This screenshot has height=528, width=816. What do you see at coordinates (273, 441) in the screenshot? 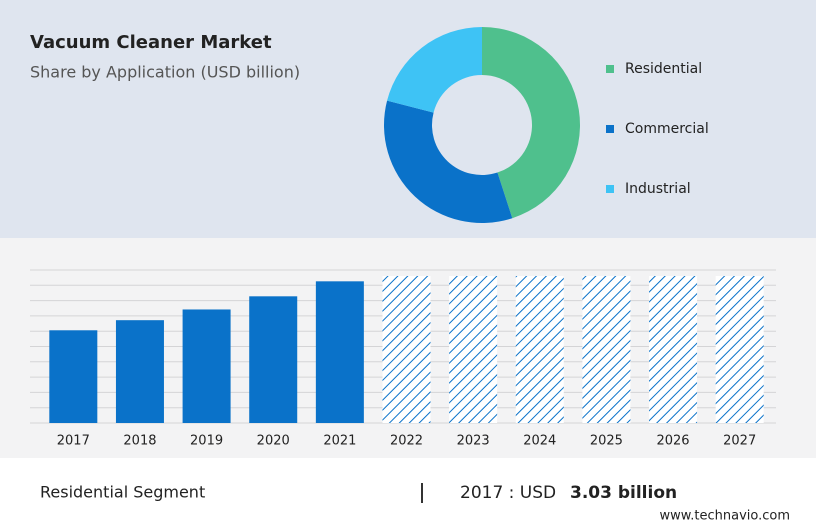
I see `x-tick-label: 2020` at bounding box center [273, 441].